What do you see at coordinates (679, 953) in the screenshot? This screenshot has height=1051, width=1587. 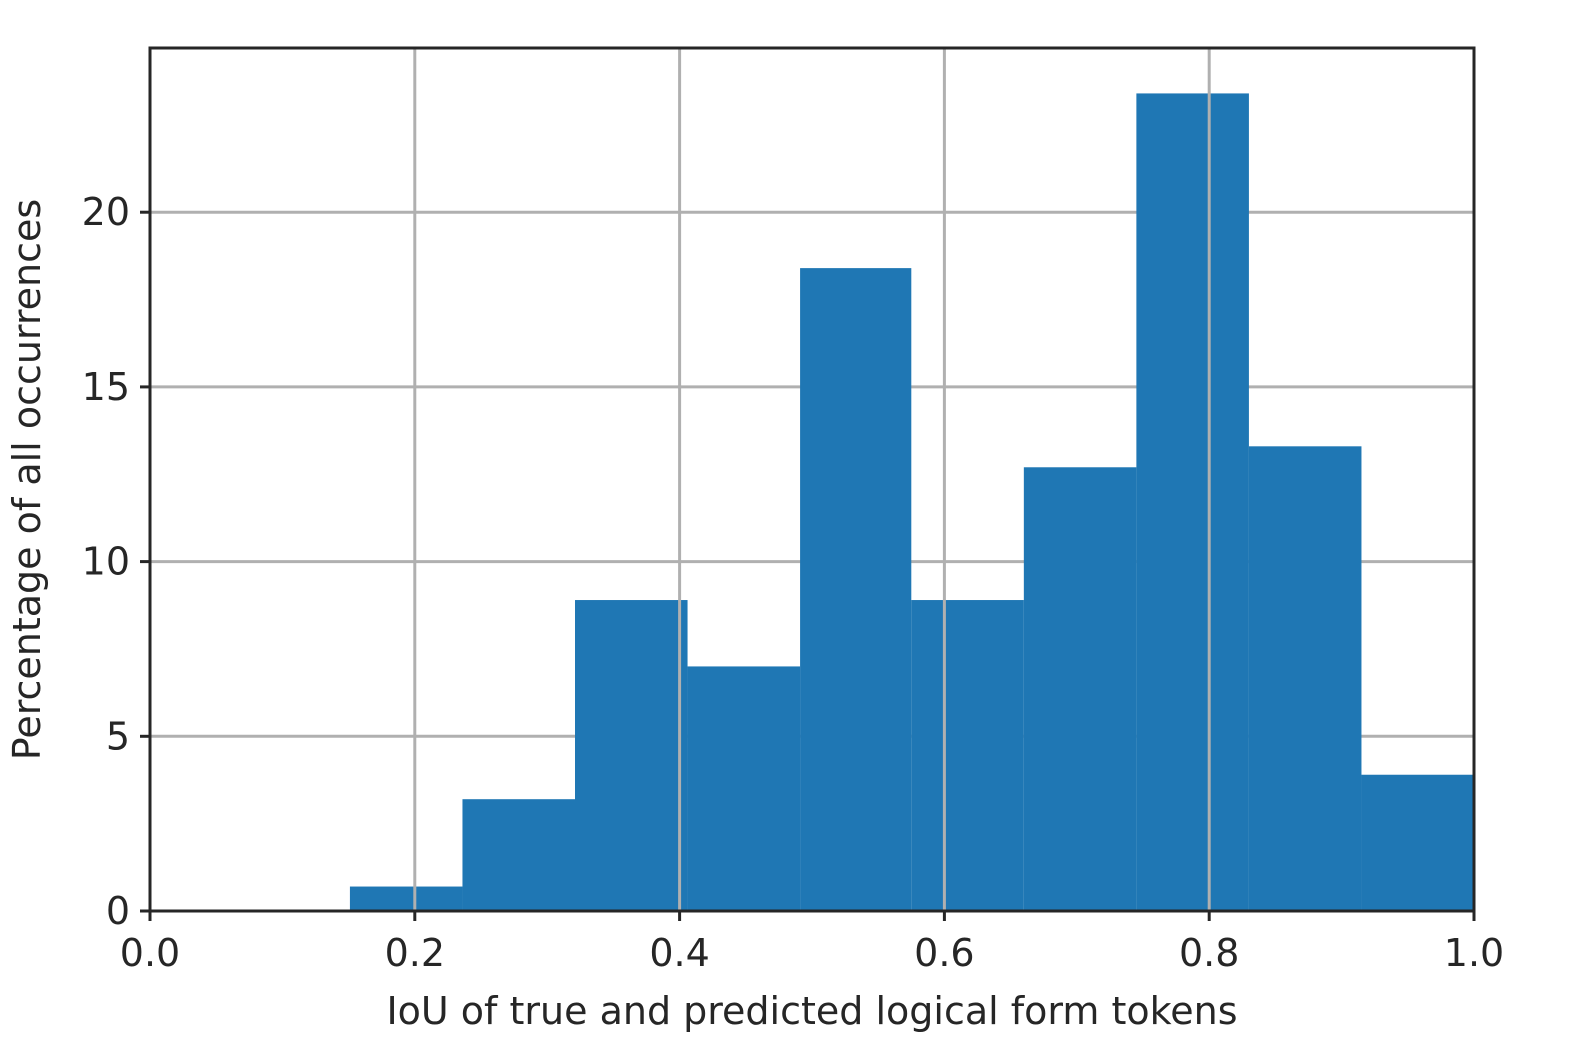 I see `x-tick-label: 0.4` at bounding box center [679, 953].